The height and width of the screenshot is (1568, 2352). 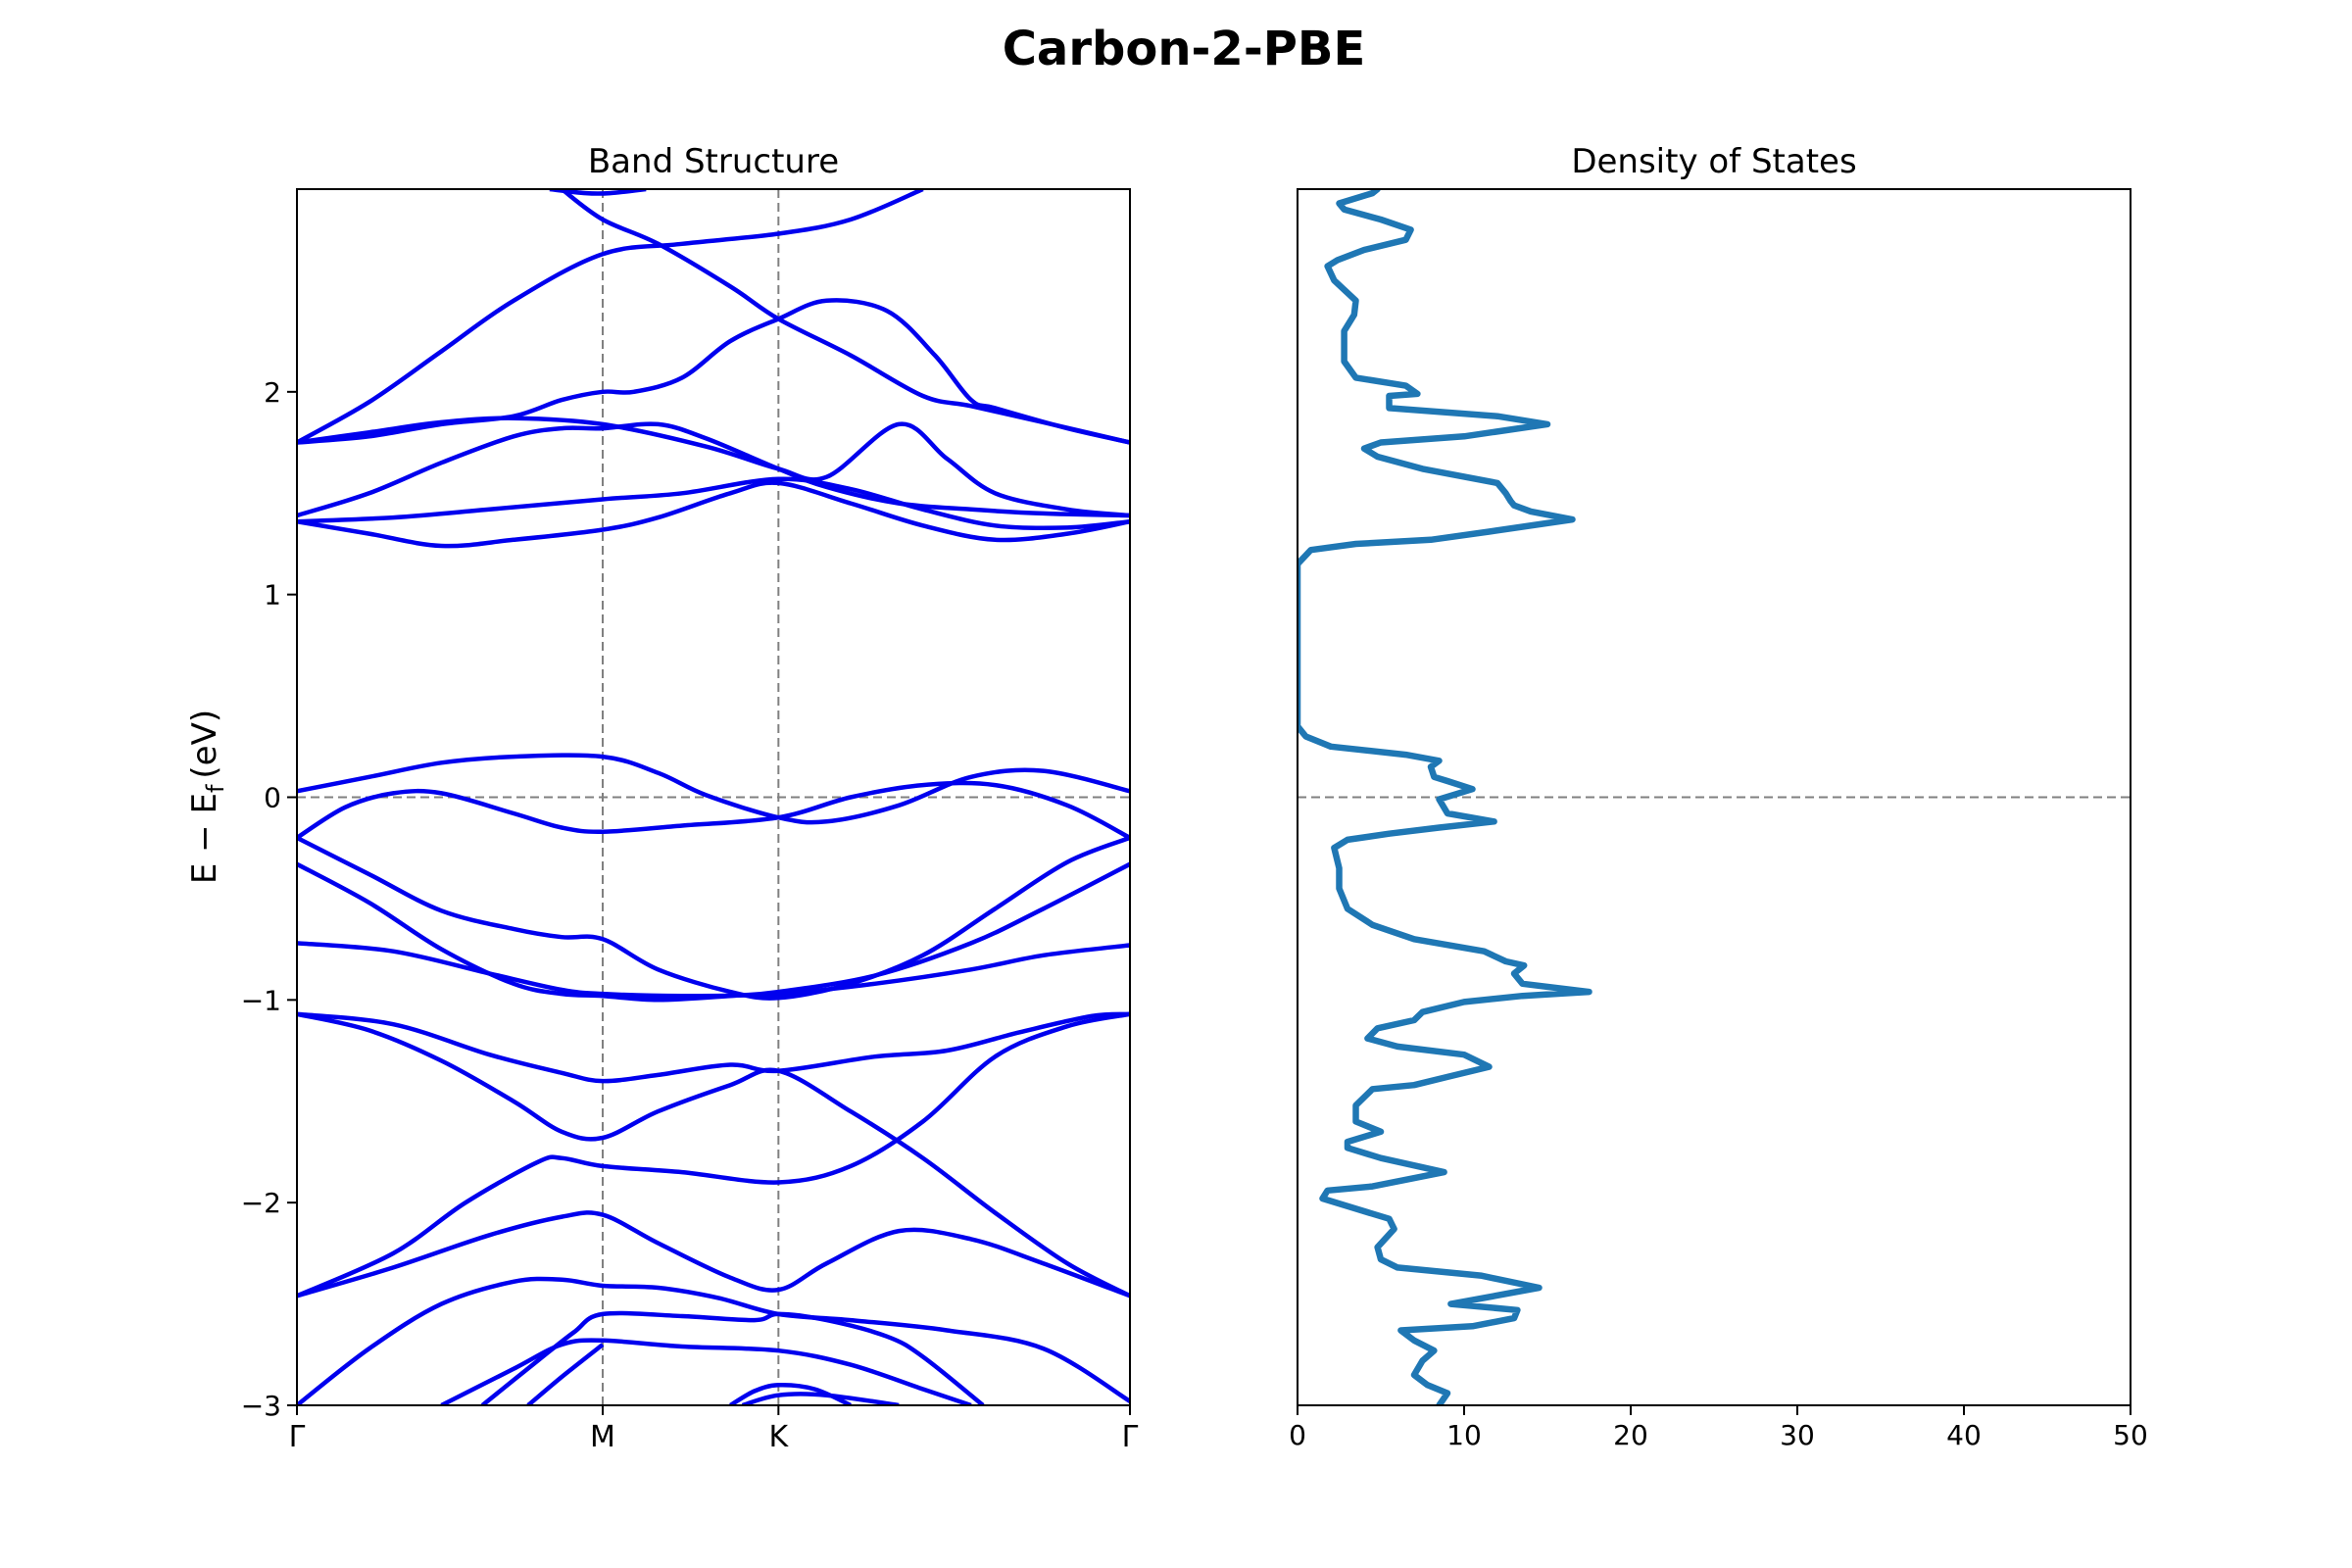 What do you see at coordinates (1964, 1435) in the screenshot?
I see `dos-x-tick-label: 40` at bounding box center [1964, 1435].